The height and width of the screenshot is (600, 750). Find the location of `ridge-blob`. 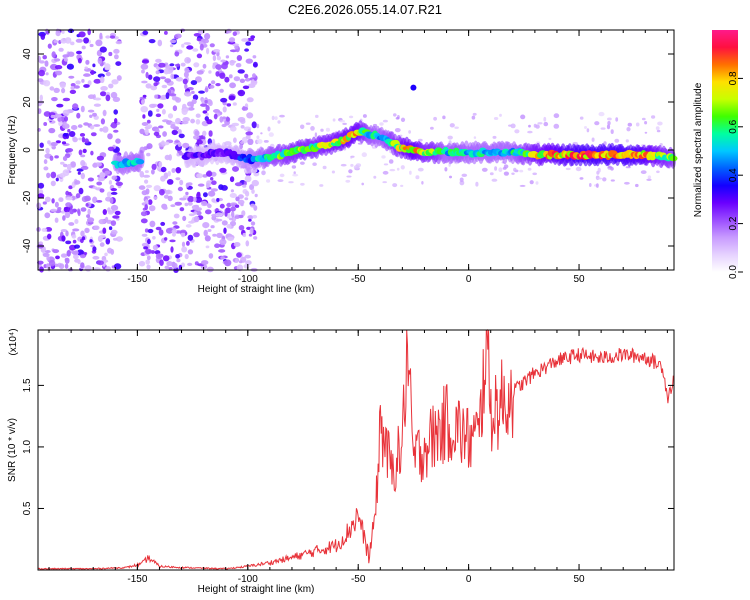

ridge-blob is located at coordinates (140, 162).